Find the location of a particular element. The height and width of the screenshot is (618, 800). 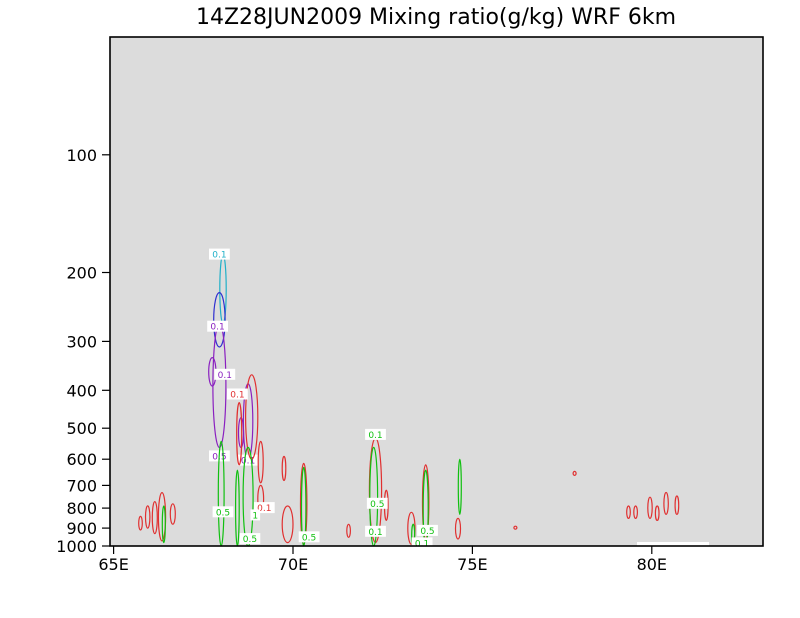

x-tick-label: 70E is located at coordinates (293, 564).